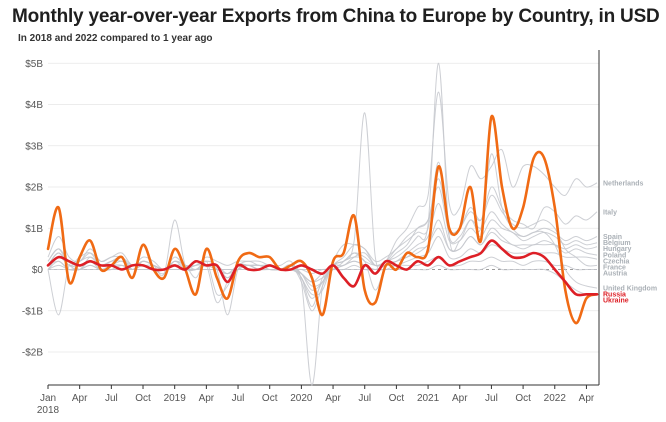 This screenshot has height=422, width=666. I want to click on series-line-russia, so click(322, 268).